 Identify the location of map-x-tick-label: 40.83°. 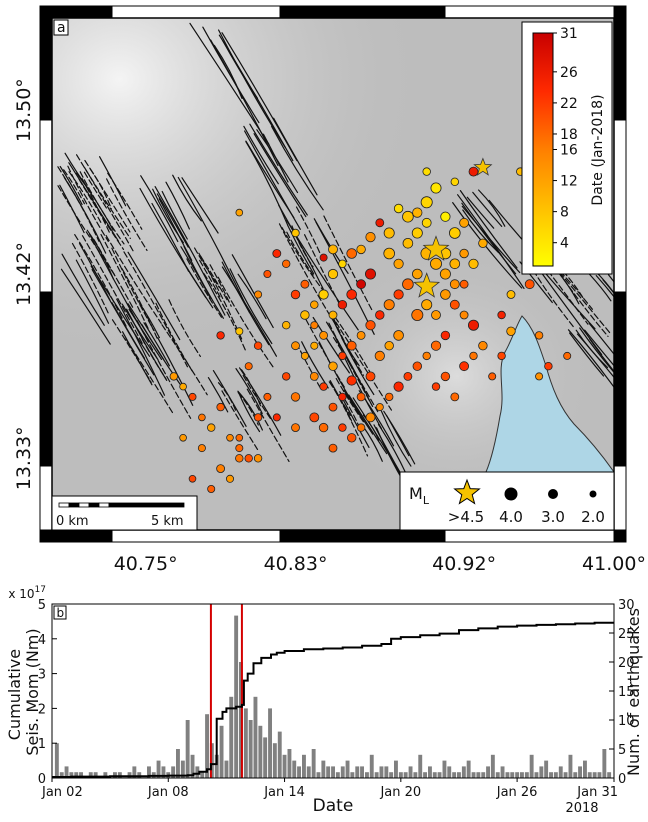
(296, 564).